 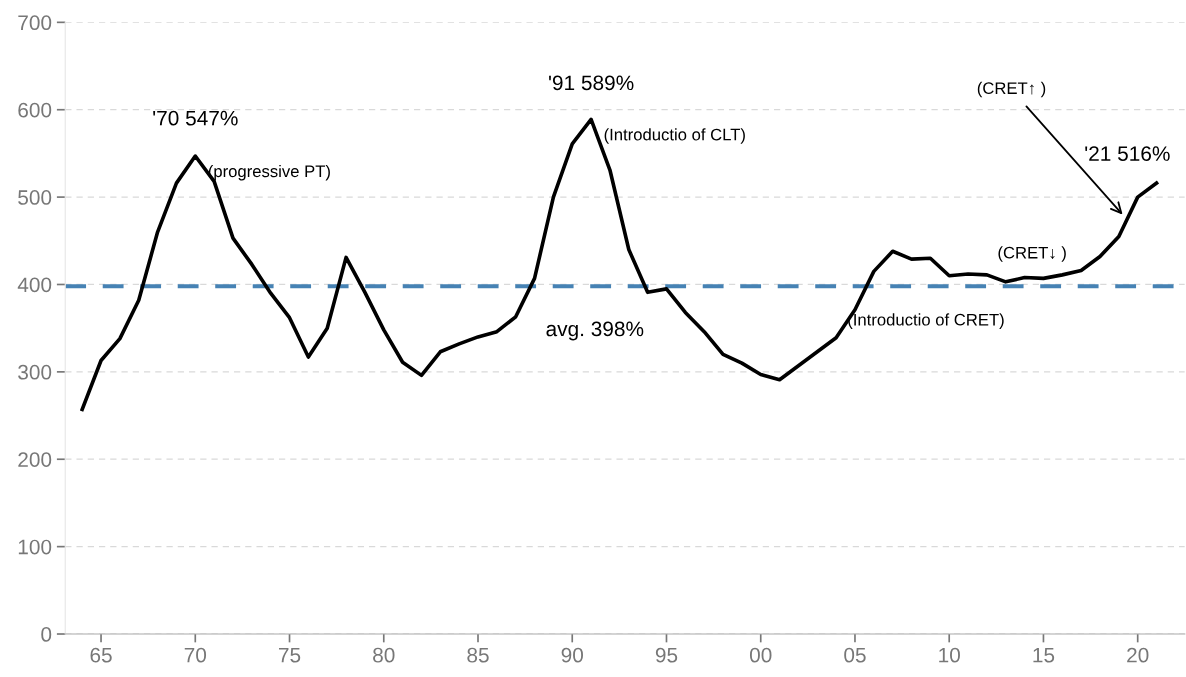 What do you see at coordinates (855, 655) in the screenshot?
I see `x-tick-label: 05` at bounding box center [855, 655].